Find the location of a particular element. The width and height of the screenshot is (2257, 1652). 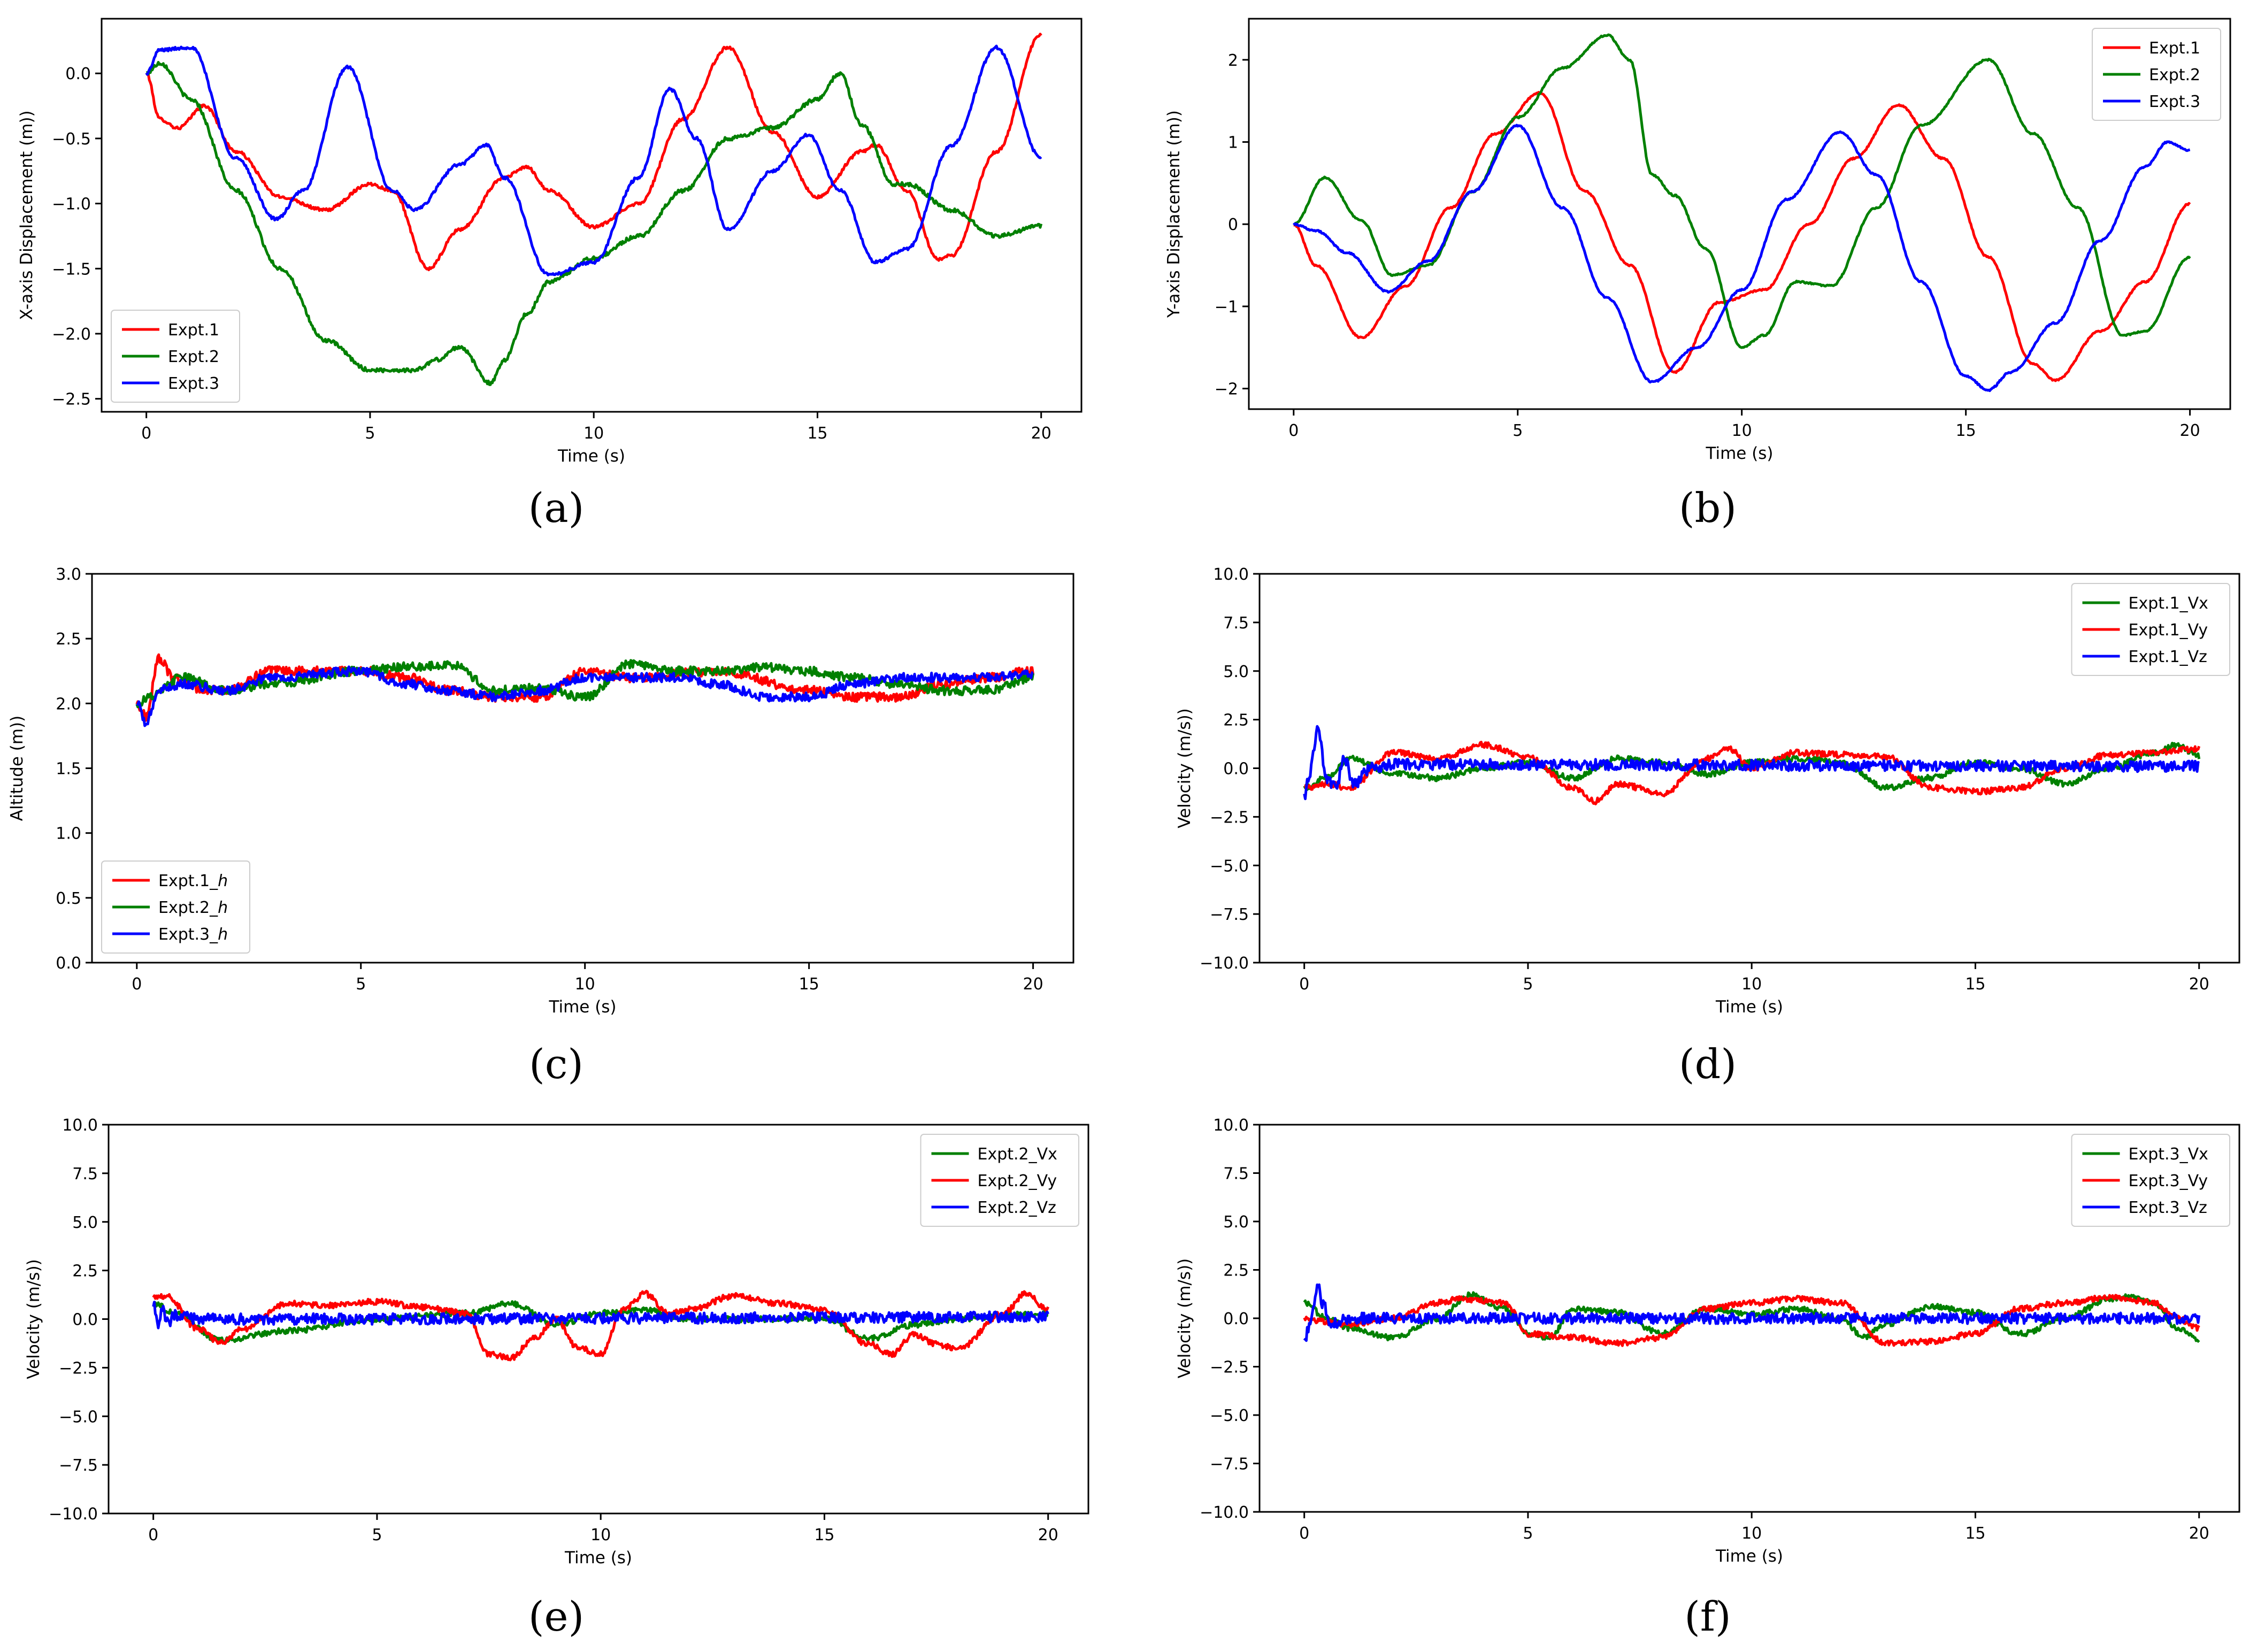

series-line-expt-2-vz is located at coordinates (600, 1315).